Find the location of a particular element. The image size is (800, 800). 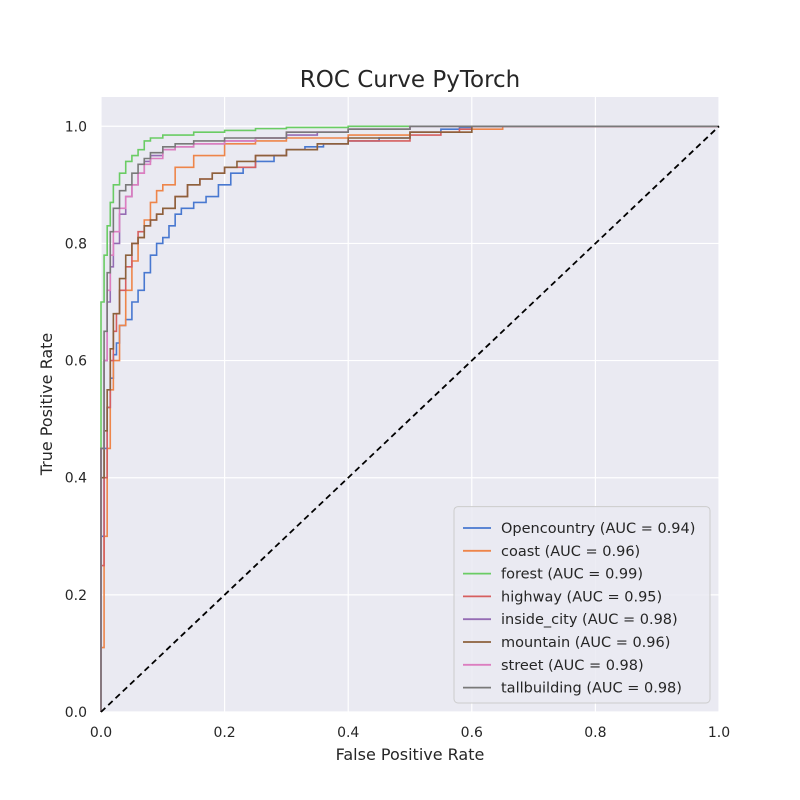

legend-entry: highway (AUC = 0.95) is located at coordinates (581, 597).